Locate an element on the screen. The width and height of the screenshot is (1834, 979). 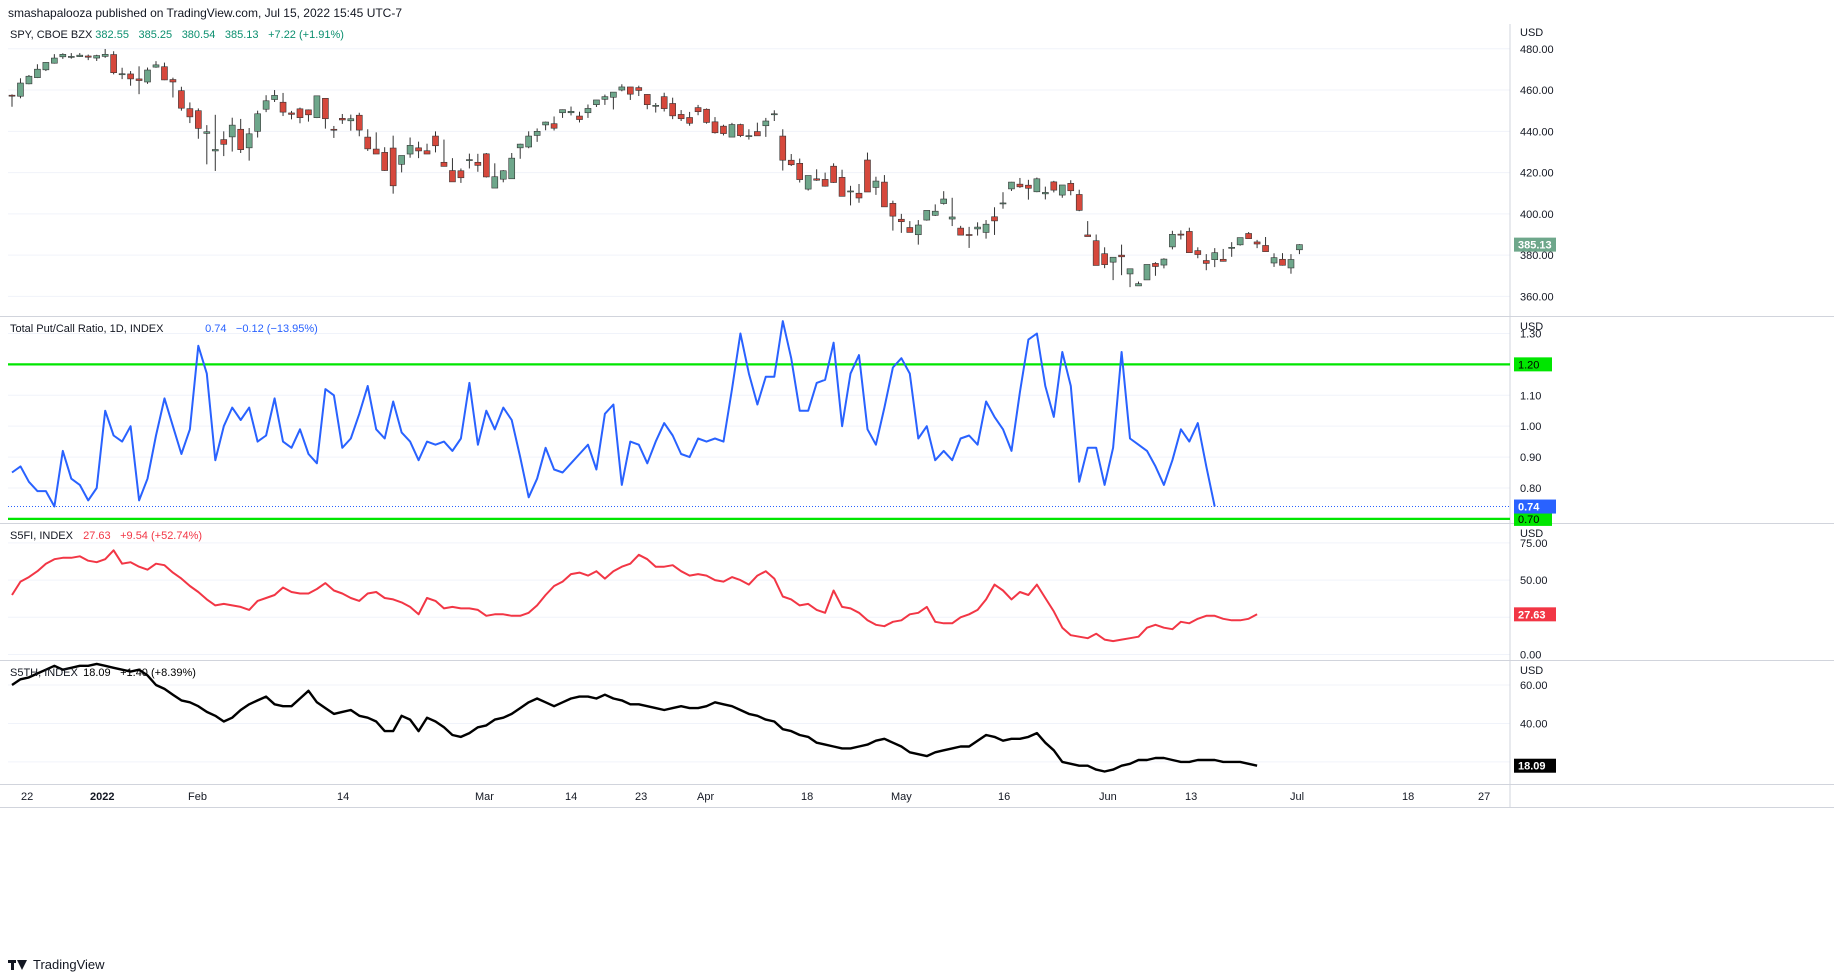
x-tick-label: Apr is located at coordinates (705, 797).